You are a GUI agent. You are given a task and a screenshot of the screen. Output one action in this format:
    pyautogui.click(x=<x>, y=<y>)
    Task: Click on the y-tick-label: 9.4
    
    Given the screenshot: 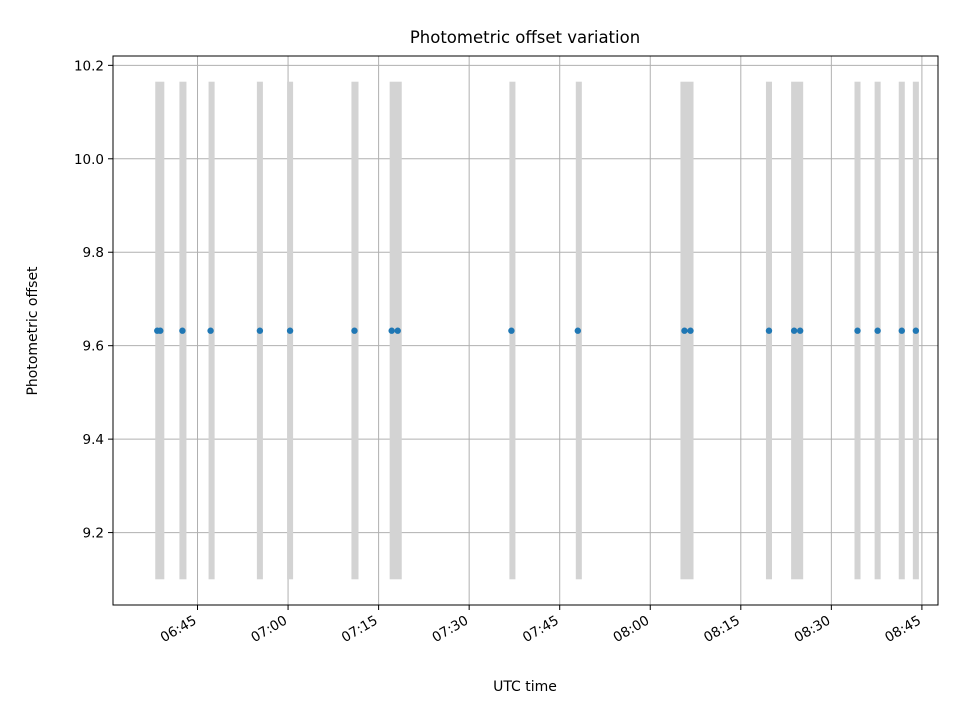 What is the action you would take?
    pyautogui.click(x=93, y=440)
    